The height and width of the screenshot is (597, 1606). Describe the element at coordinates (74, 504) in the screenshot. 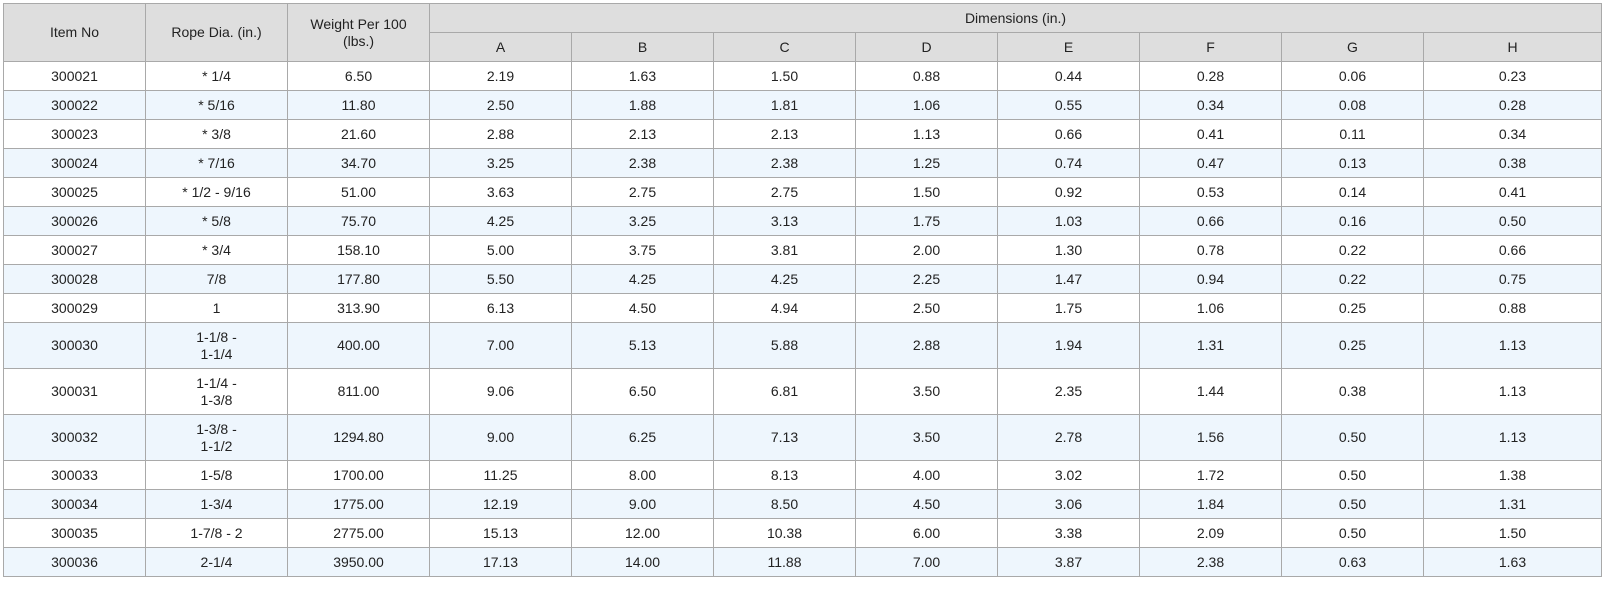

I see `cell-item-no: 300034` at that location.